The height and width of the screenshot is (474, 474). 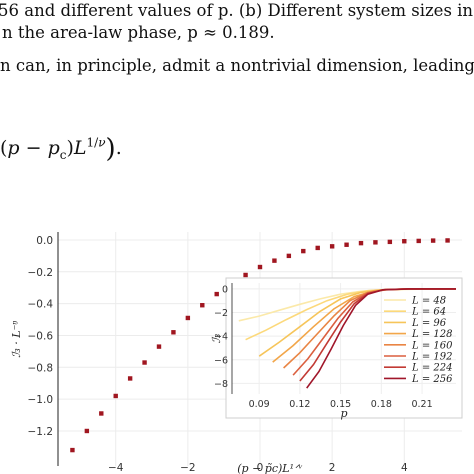 I want to click on series-line, so click(x=381, y=338).